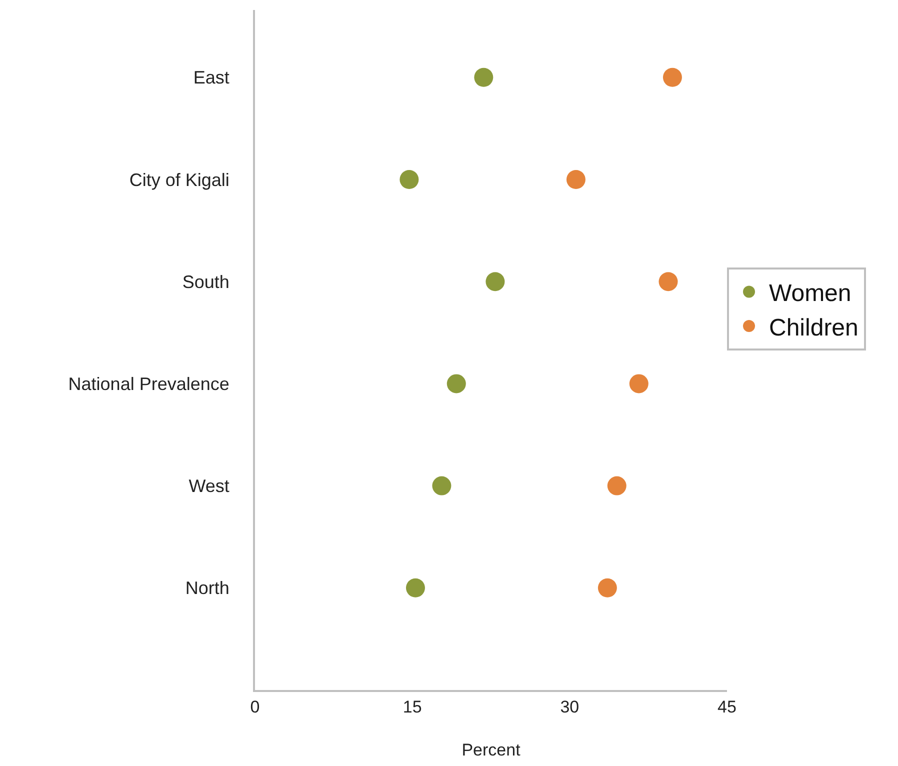 This screenshot has width=898, height=766. Describe the element at coordinates (491, 750) in the screenshot. I see `x-axis-title: Percent` at that location.